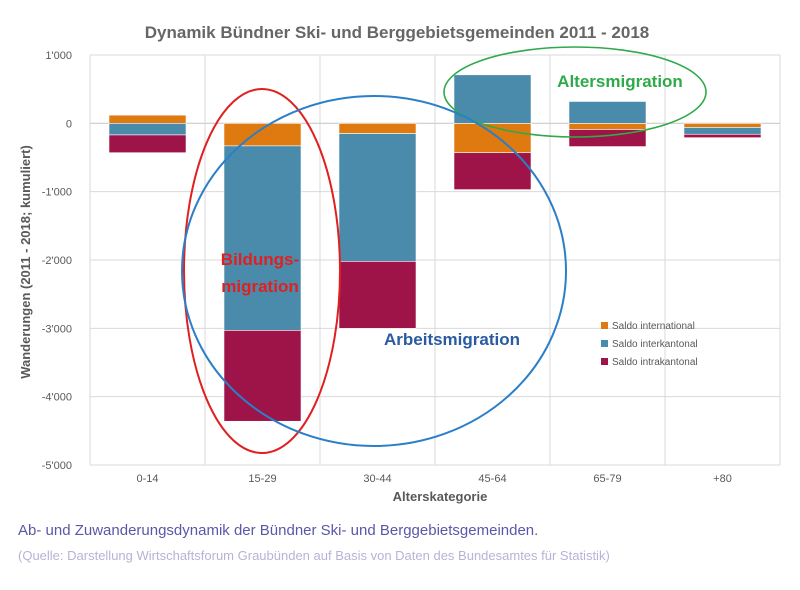 The image size is (800, 590). Describe the element at coordinates (69, 124) in the screenshot. I see `y-tick-label: 0` at that location.